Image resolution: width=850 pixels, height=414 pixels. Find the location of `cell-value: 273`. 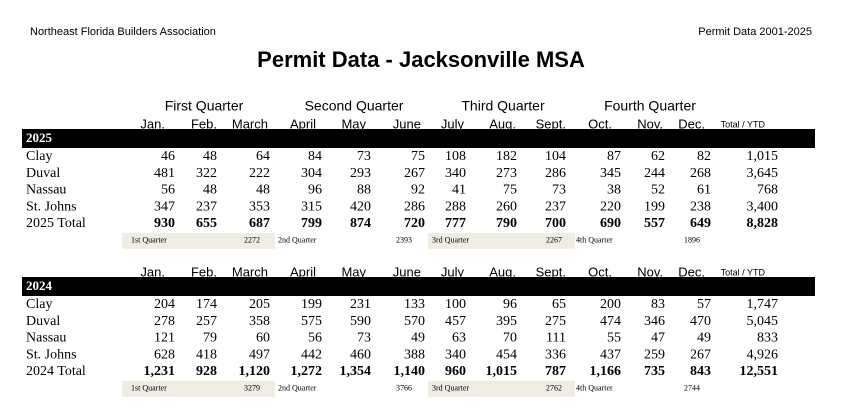

cell-value: 273 is located at coordinates (506, 173).